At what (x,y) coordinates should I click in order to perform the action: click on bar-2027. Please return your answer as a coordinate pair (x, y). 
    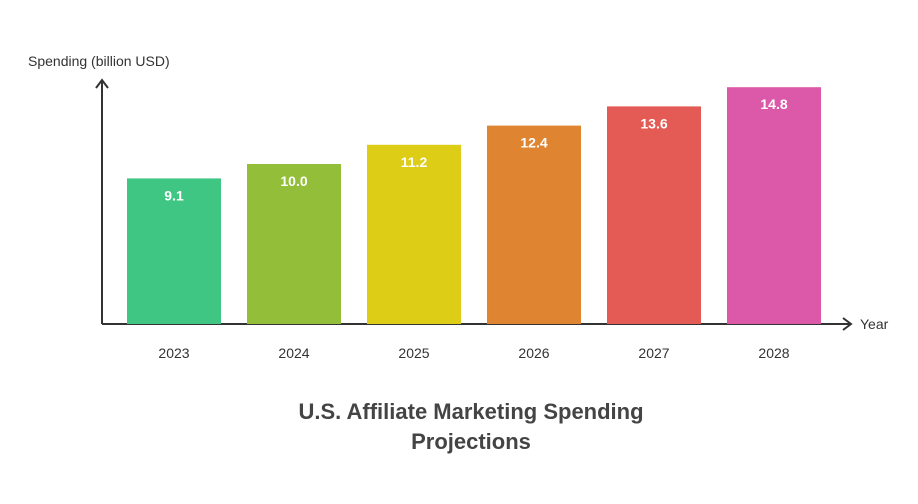
    Looking at the image, I should click on (654, 215).